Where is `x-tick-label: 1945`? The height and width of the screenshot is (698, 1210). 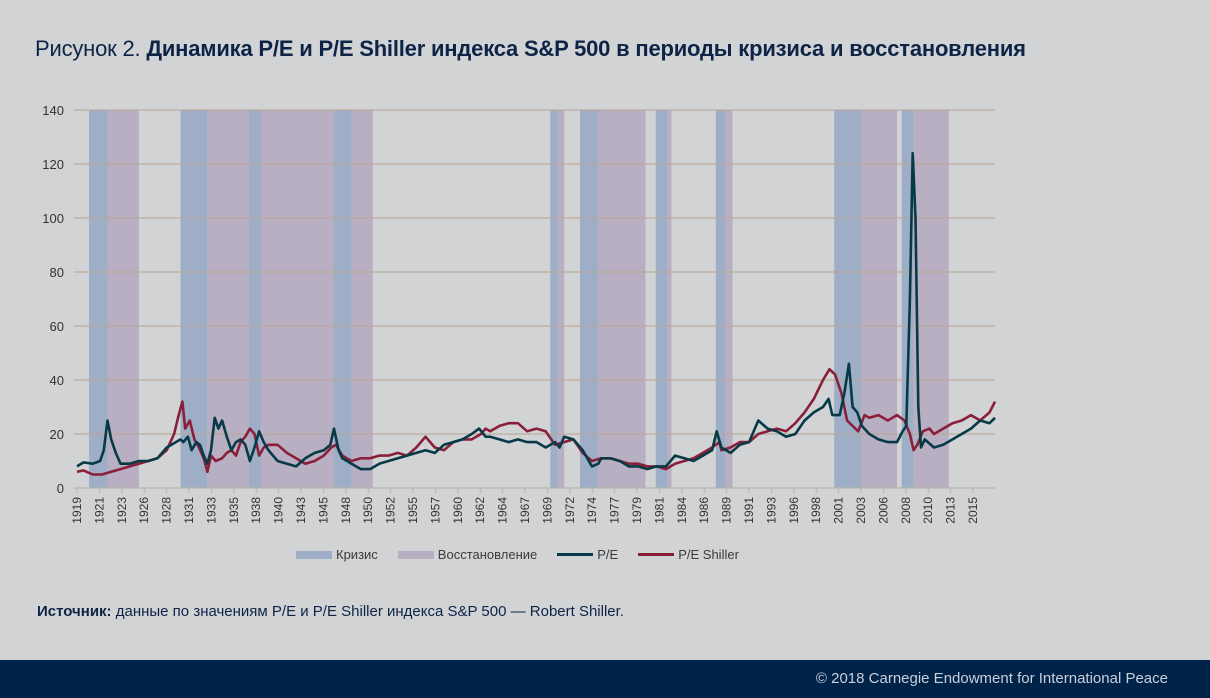 x-tick-label: 1945 is located at coordinates (323, 510).